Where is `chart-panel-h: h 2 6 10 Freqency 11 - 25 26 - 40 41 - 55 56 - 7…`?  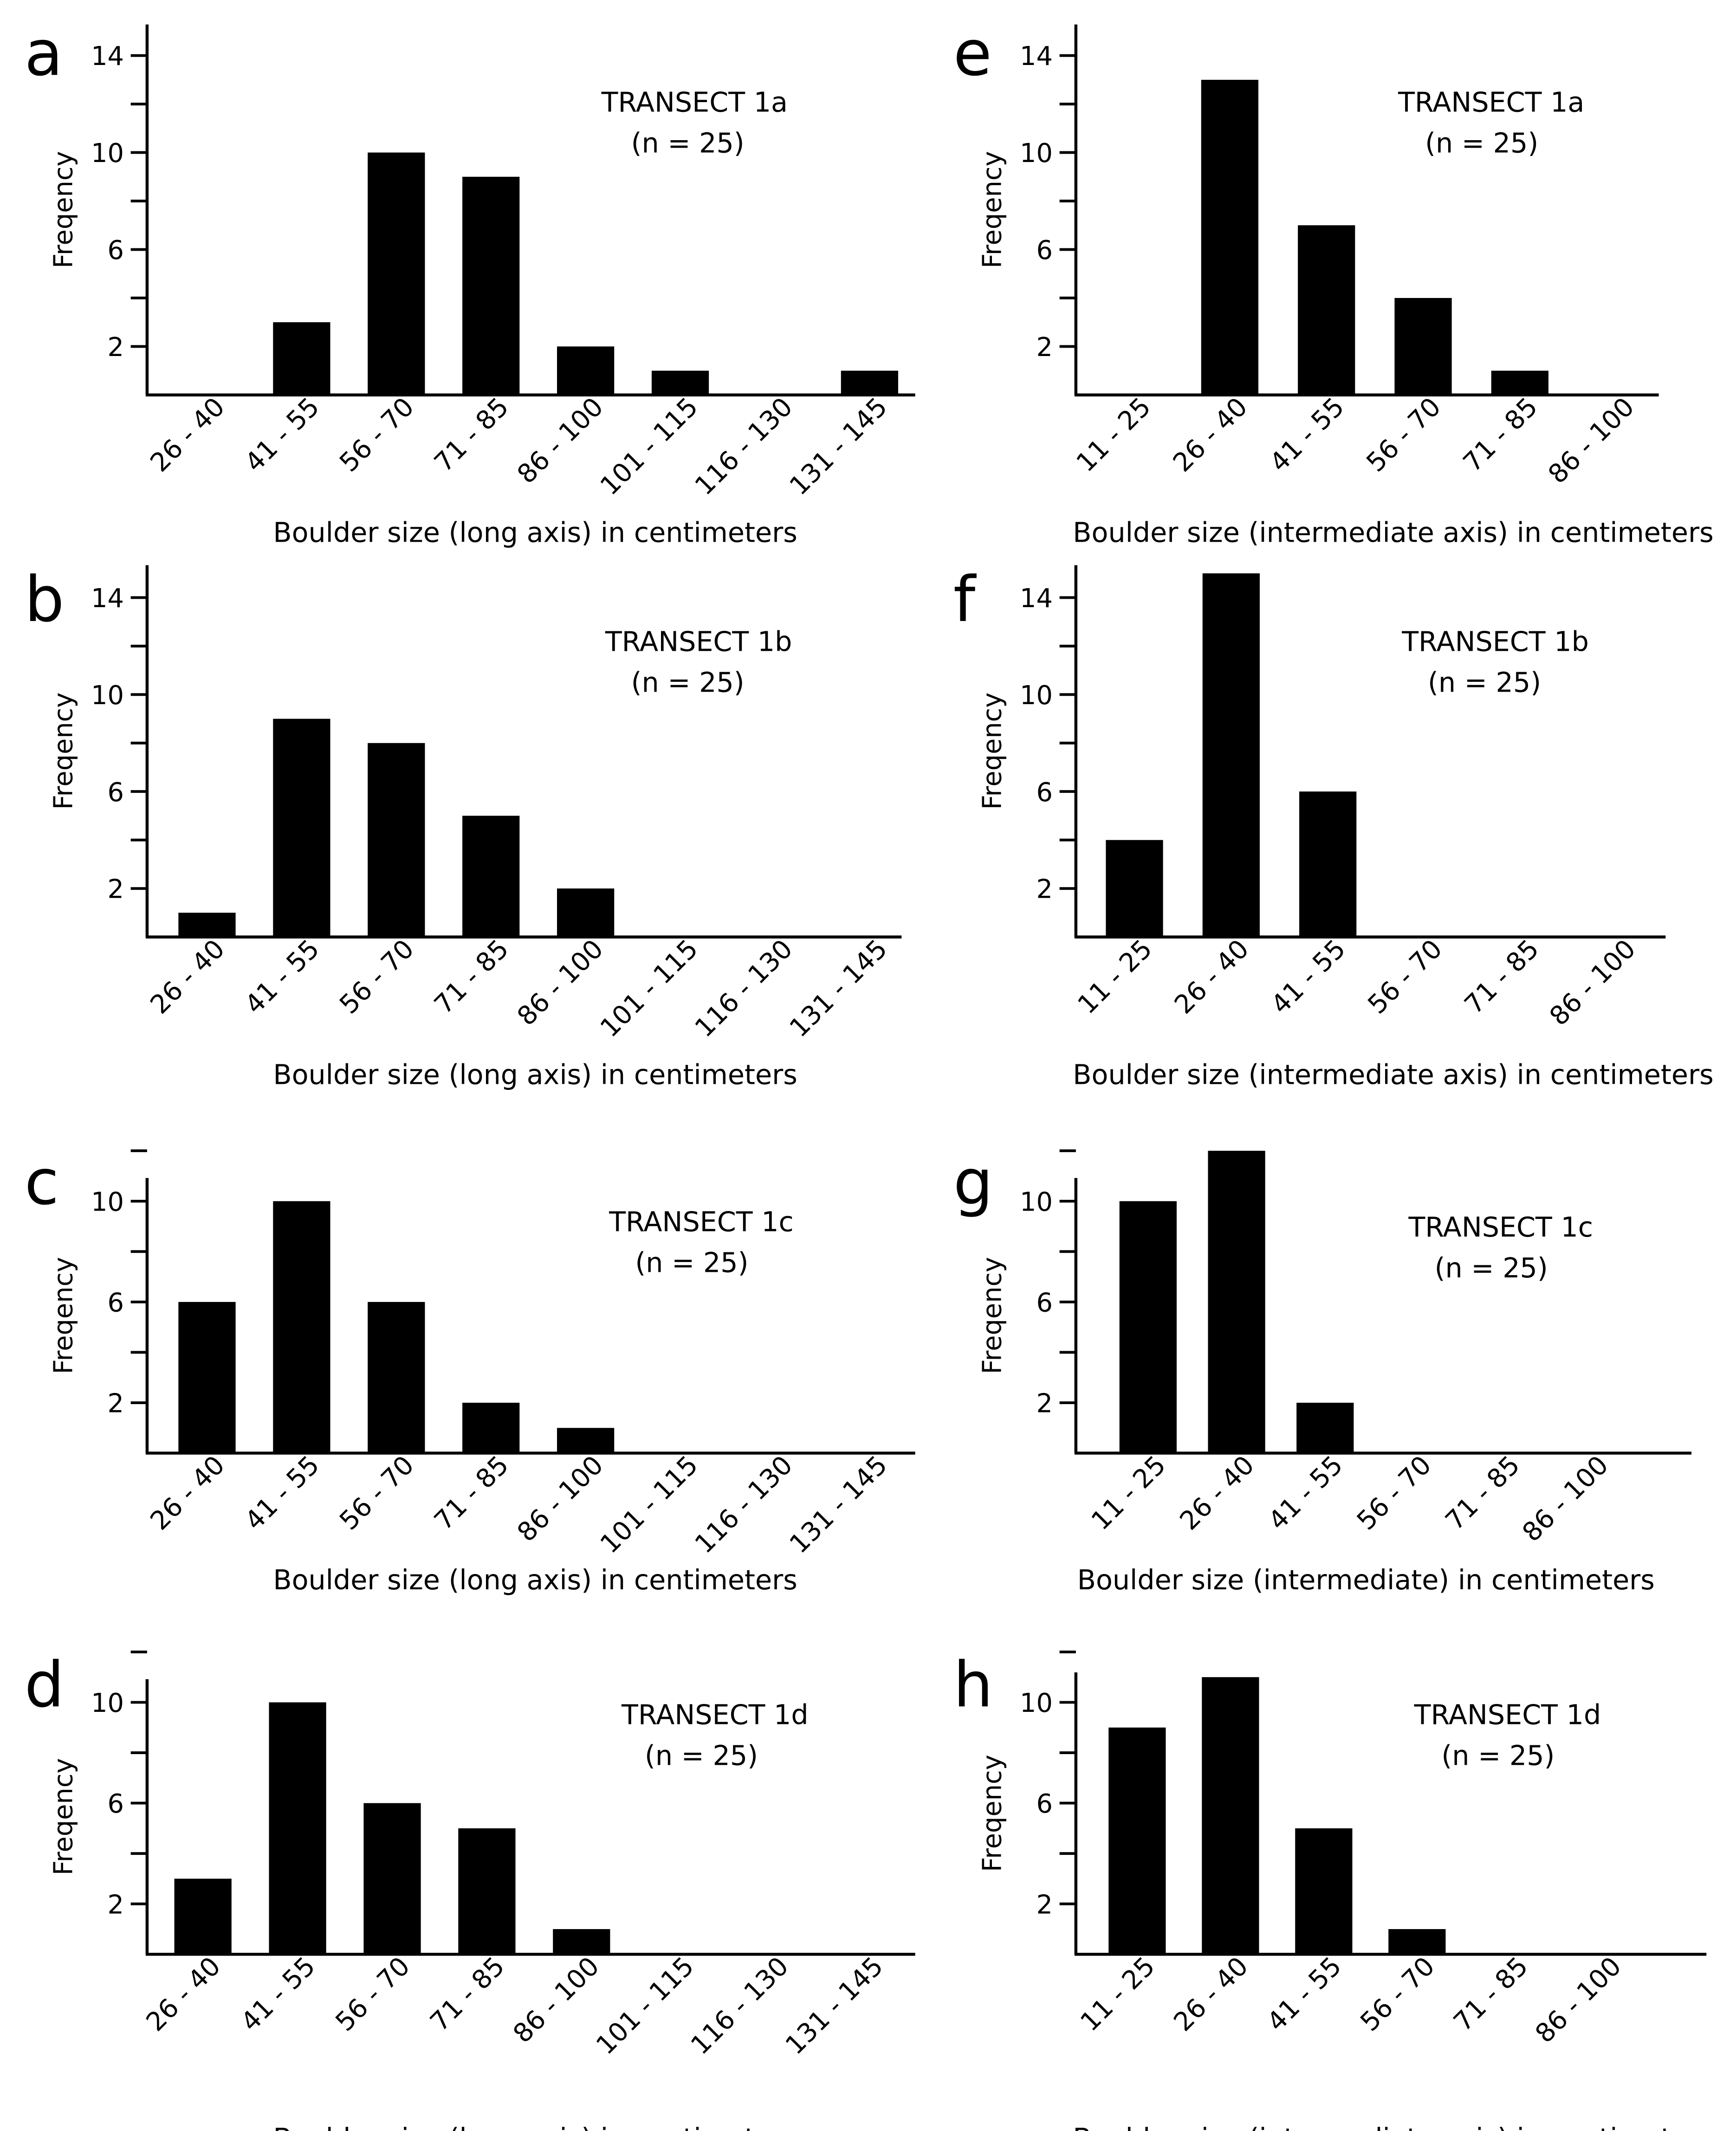
chart-panel-h: h 2 6 10 Freqency 11 - 25 26 - 40 41 - 55 56 - 7… is located at coordinates (1333, 1889).